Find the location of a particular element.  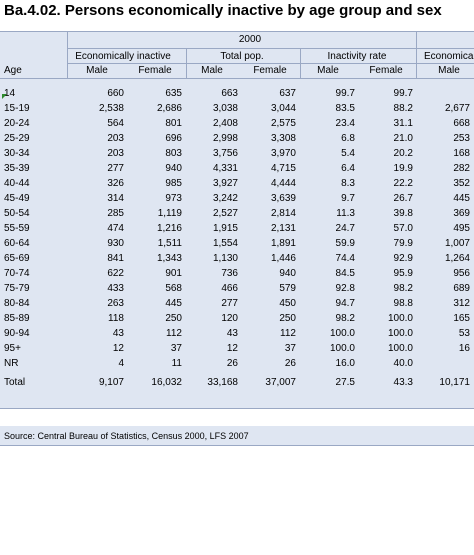

table-cell: 1,915 is located at coordinates (225, 228).